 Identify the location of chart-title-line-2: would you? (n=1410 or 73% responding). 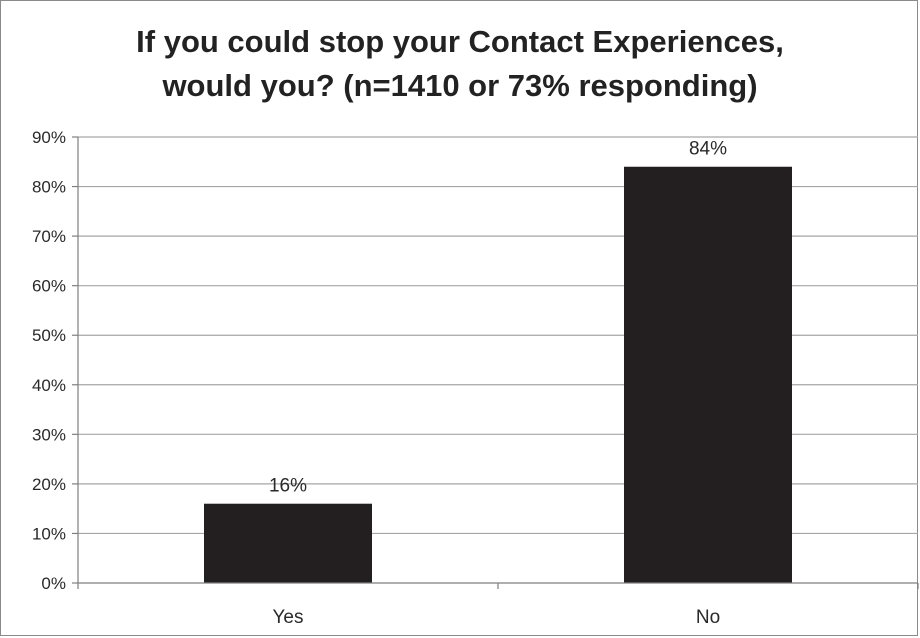
(460, 85).